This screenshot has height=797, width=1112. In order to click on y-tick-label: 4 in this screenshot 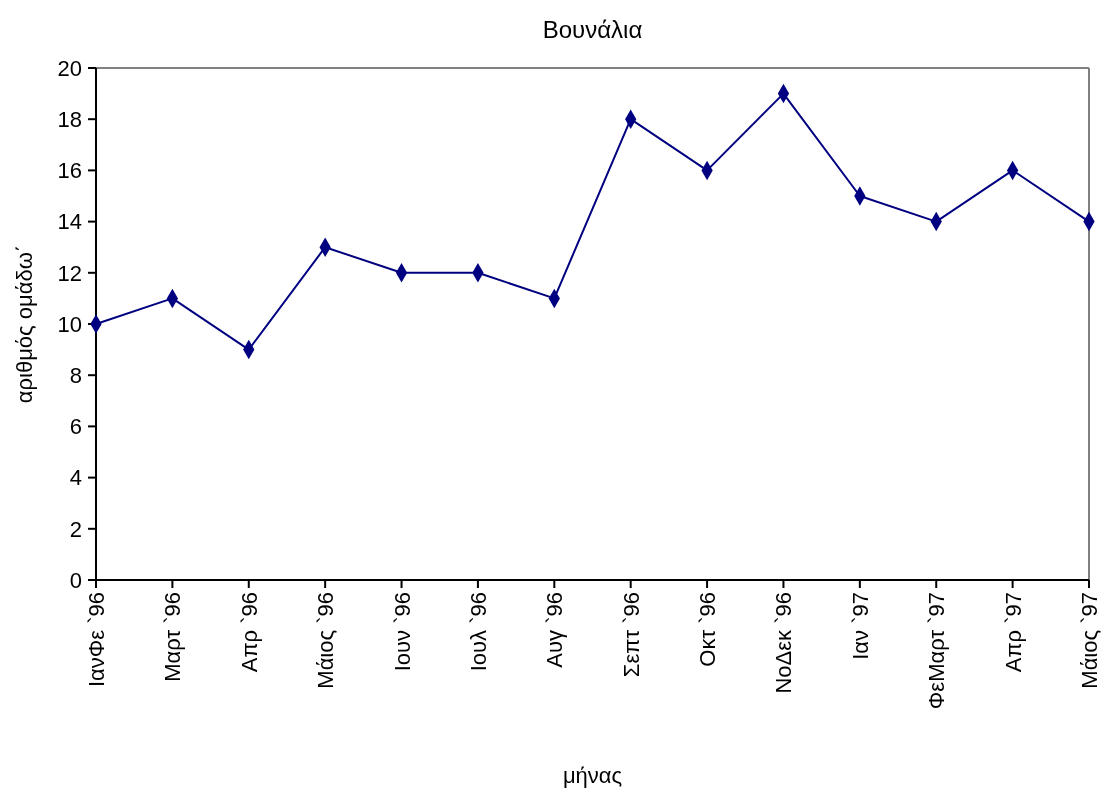, I will do `click(75, 478)`.